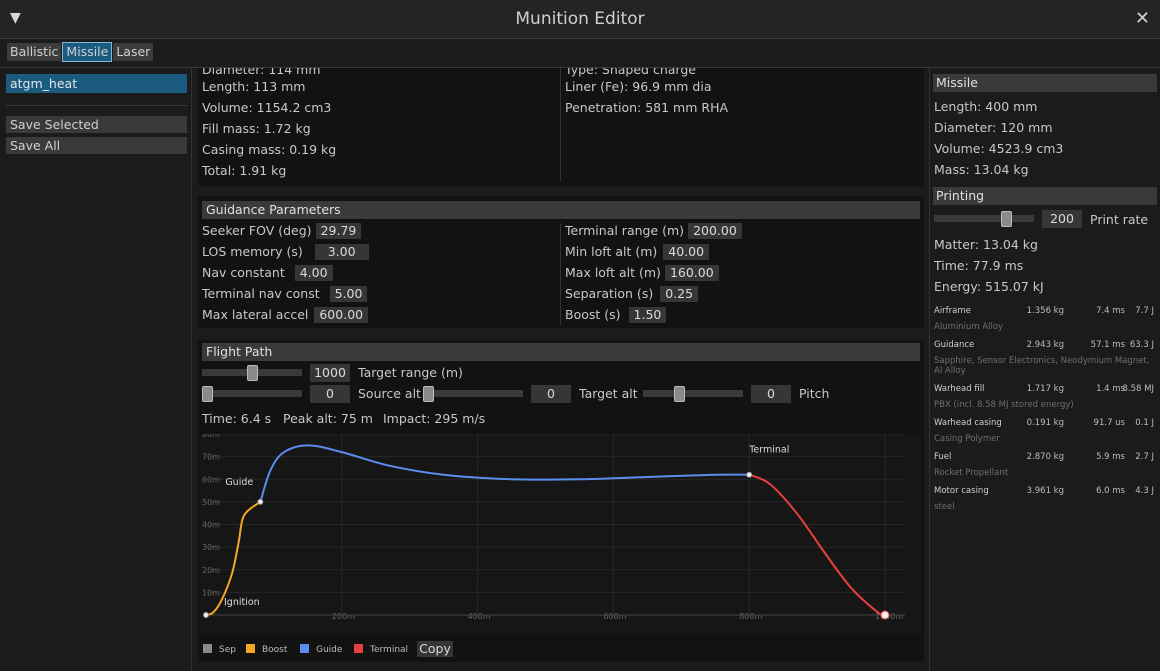 The image size is (1160, 671). Describe the element at coordinates (434, 418) in the screenshot. I see `impact-speed-text: Impact: 295 m/s` at that location.